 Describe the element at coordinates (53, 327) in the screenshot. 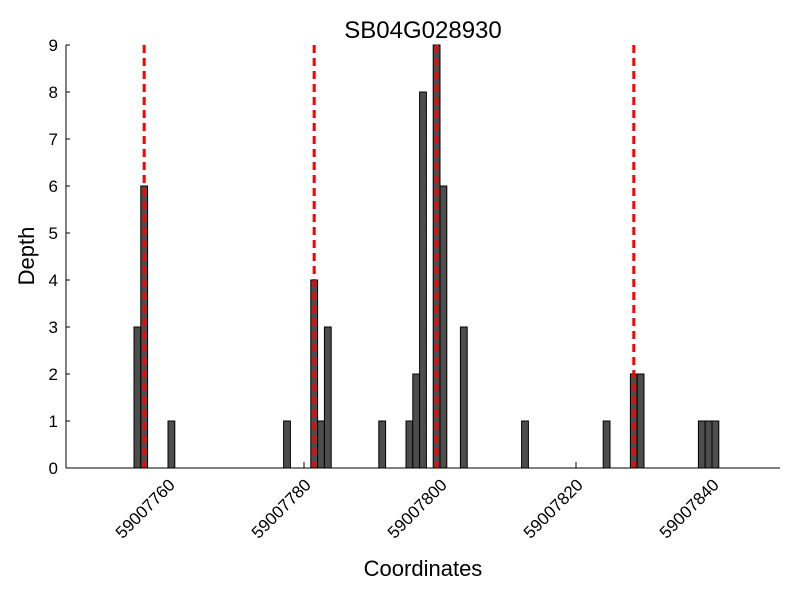

I see `y-tick-label: 3` at that location.